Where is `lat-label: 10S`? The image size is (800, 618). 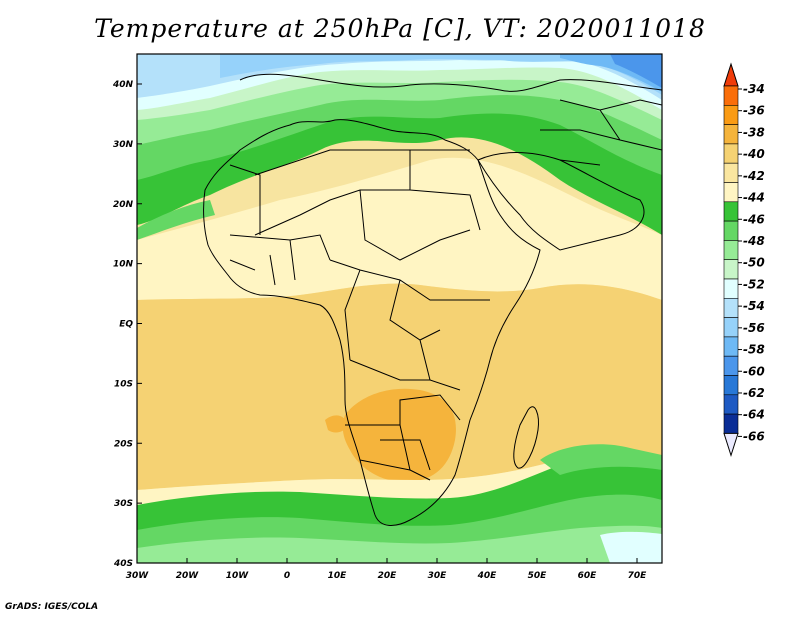 lat-label: 10S is located at coordinates (123, 384).